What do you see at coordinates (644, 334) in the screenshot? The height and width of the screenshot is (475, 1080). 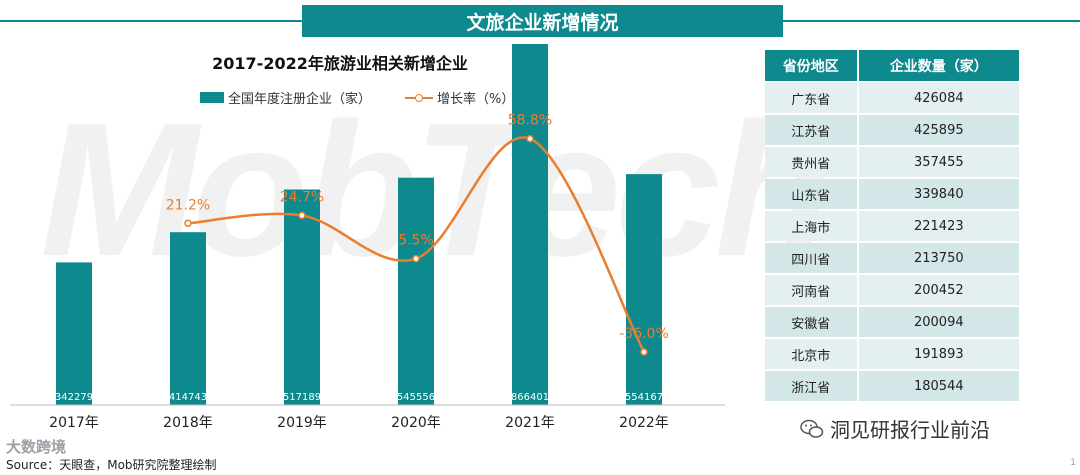 I see `growth-label-5: -36.0%` at bounding box center [644, 334].